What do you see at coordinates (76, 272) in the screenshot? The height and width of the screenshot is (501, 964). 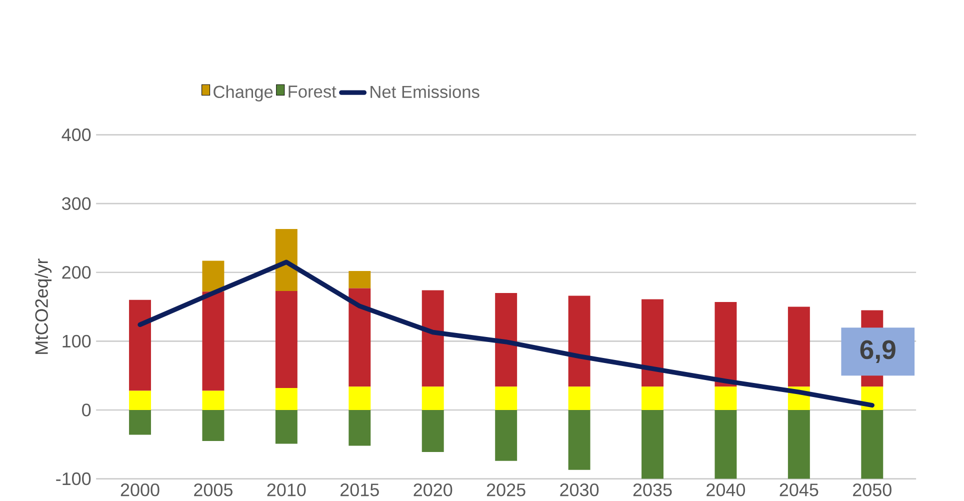 I see `y-tick-label: 200` at bounding box center [76, 272].